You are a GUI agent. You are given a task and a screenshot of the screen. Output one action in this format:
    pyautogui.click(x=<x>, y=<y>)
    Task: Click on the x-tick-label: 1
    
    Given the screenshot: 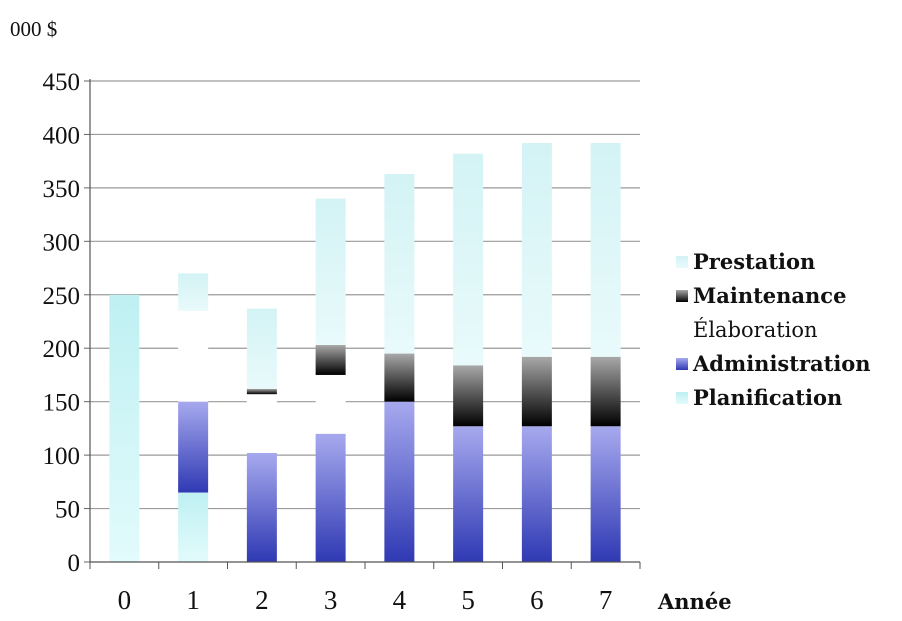 What is the action you would take?
    pyautogui.click(x=193, y=600)
    